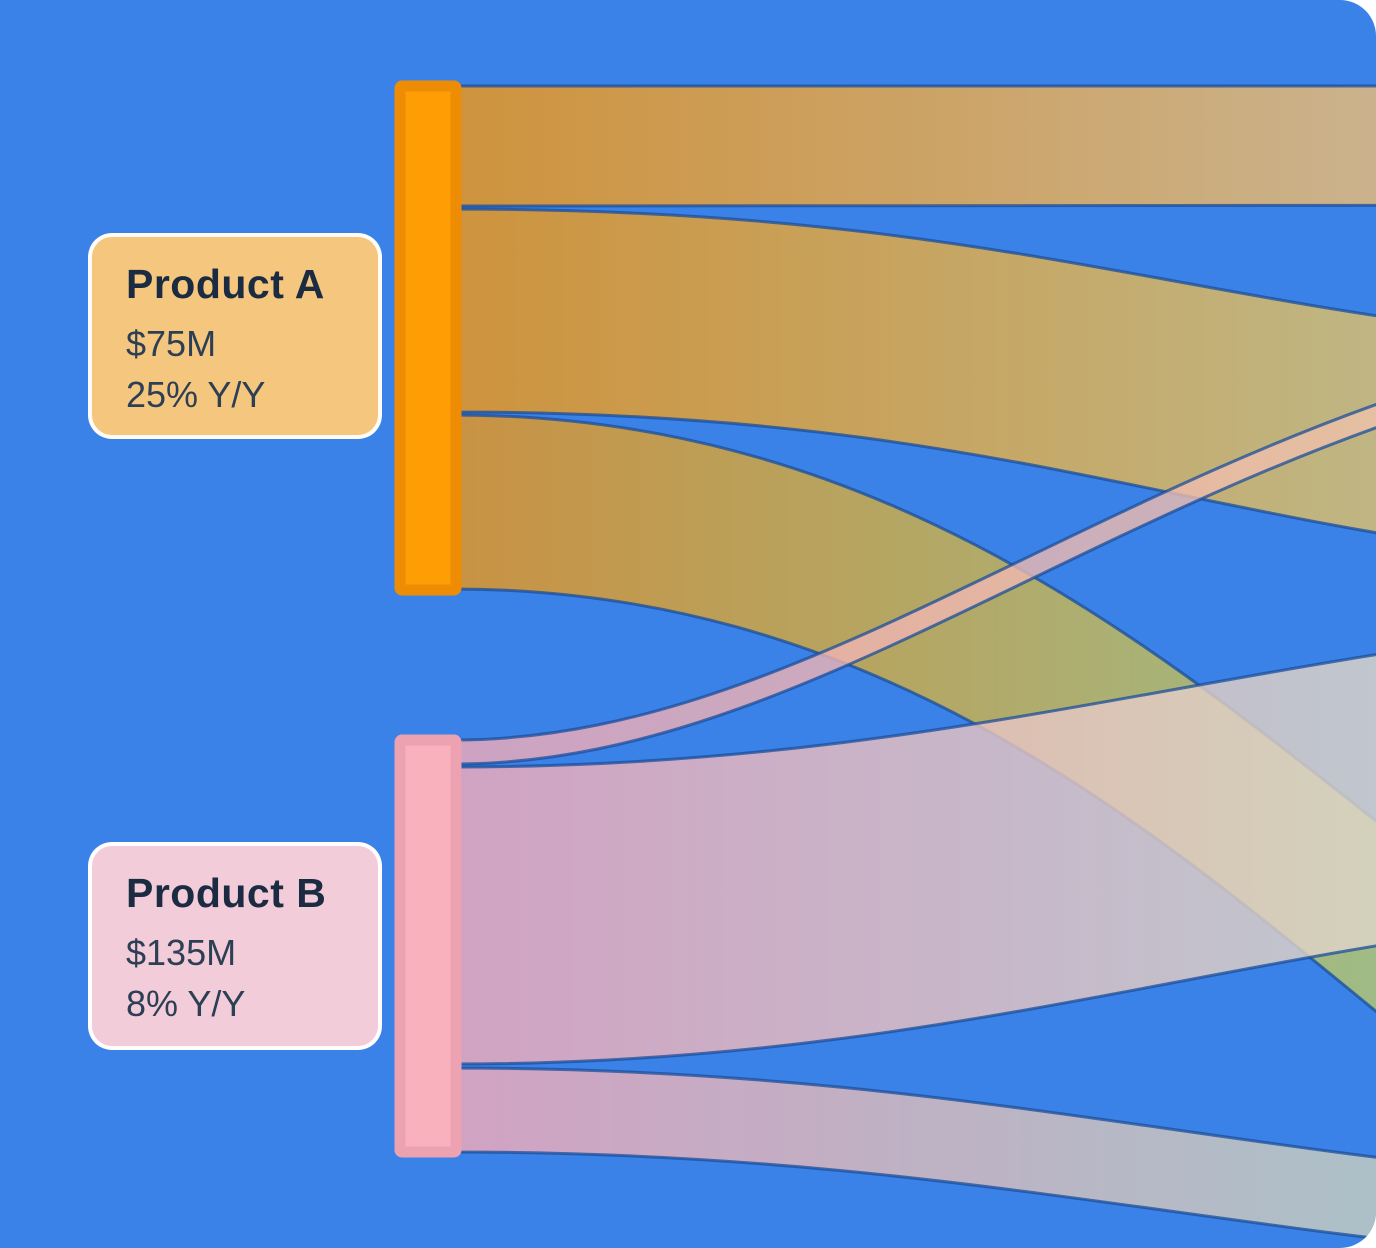 The height and width of the screenshot is (1248, 1376). Describe the element at coordinates (181, 952) in the screenshot. I see `card-value: $135M` at that location.